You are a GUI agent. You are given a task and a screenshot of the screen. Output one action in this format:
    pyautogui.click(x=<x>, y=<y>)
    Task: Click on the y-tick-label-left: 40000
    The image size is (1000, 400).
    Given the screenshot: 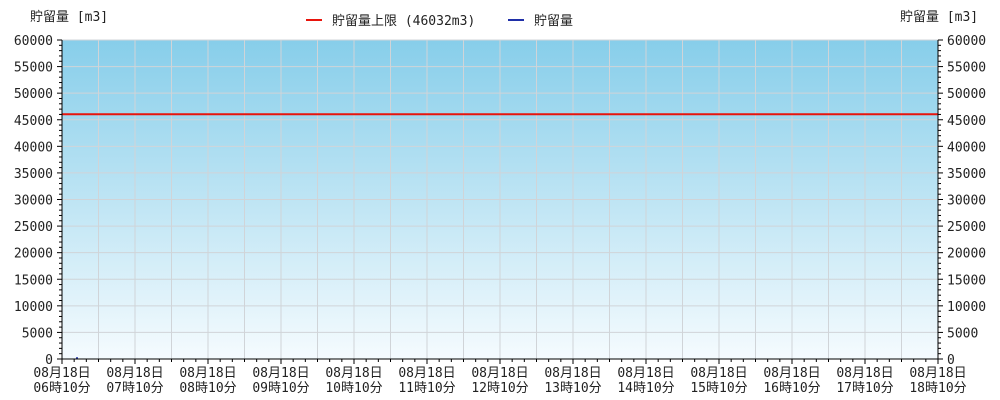 What is the action you would take?
    pyautogui.click(x=33, y=147)
    